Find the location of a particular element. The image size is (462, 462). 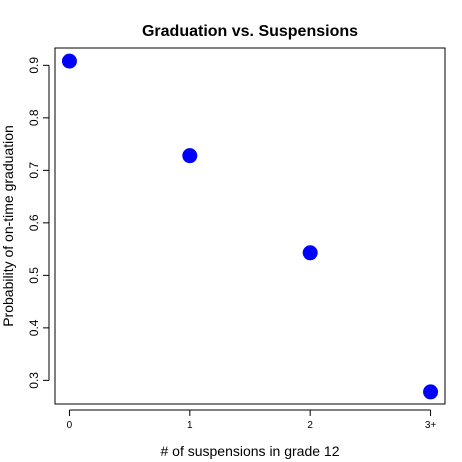

y-tick-label: 0.9 is located at coordinates (34, 65).